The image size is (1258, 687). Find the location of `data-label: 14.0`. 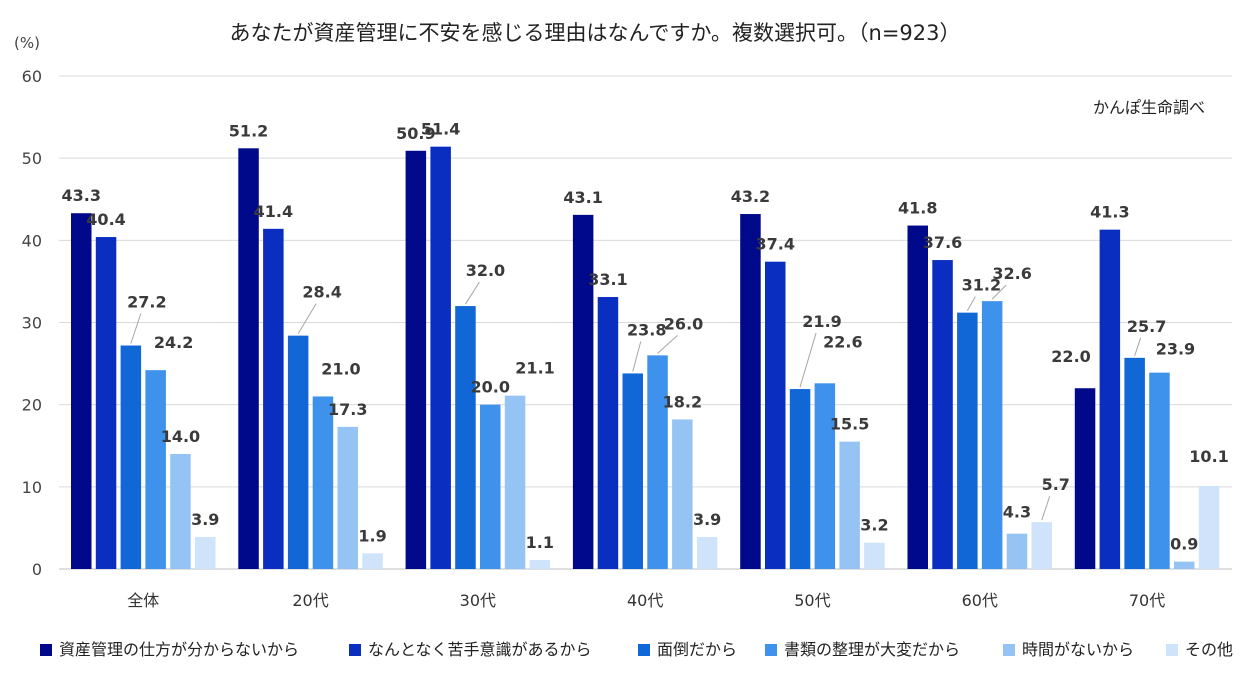

data-label: 14.0 is located at coordinates (180, 436).